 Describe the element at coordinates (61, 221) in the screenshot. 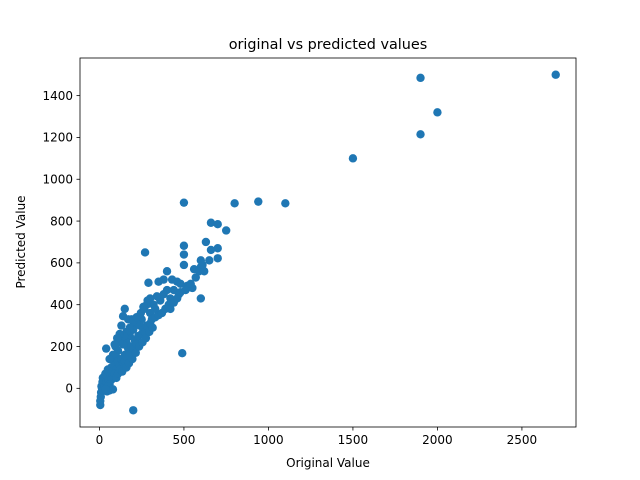

I see `y-tick-label: 800` at that location.